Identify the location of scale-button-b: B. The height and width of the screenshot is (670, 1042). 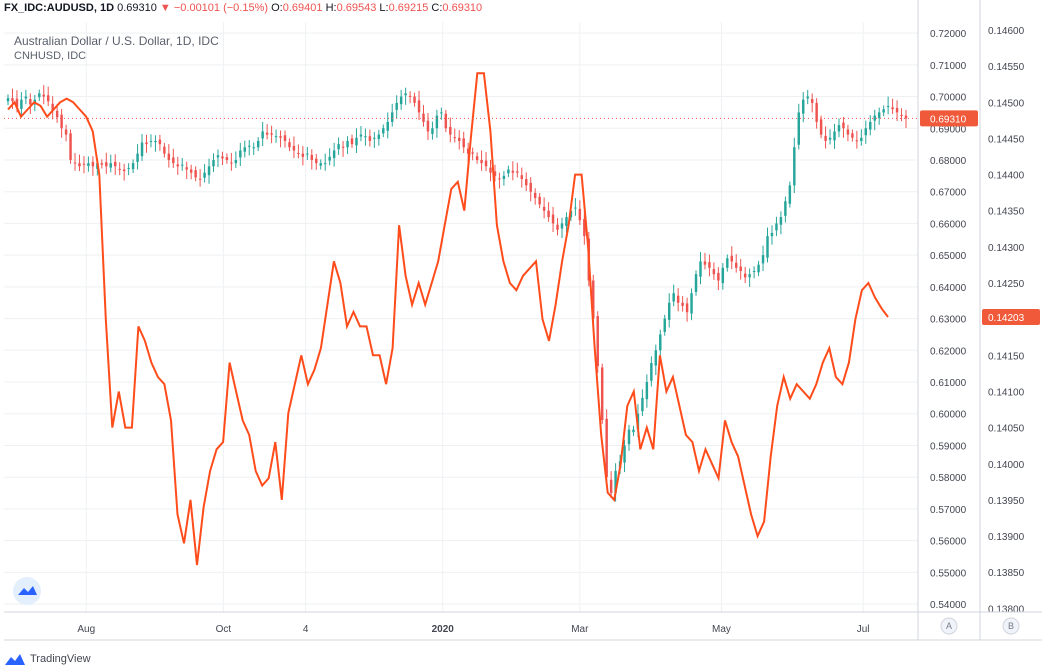
(1011, 626).